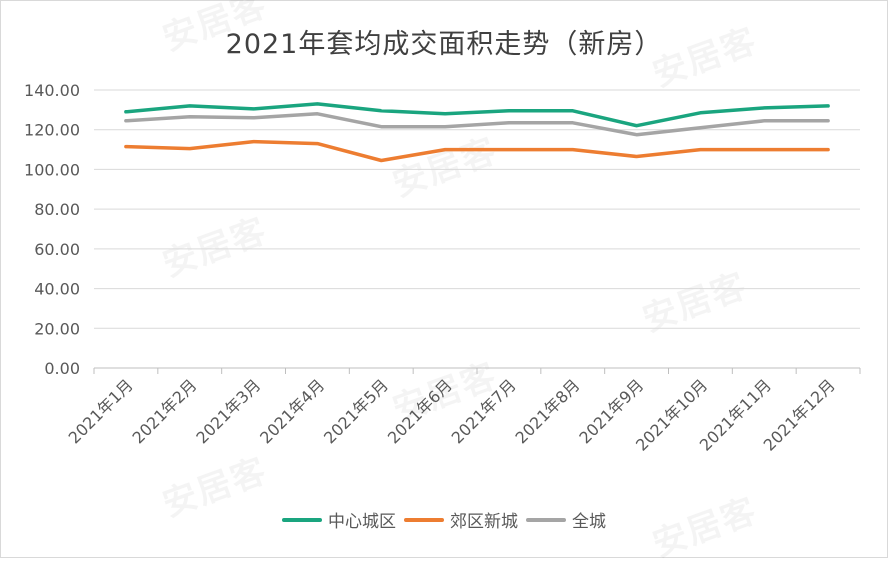 The width and height of the screenshot is (888, 566). I want to click on legend-label: 郊区新城, so click(484, 522).